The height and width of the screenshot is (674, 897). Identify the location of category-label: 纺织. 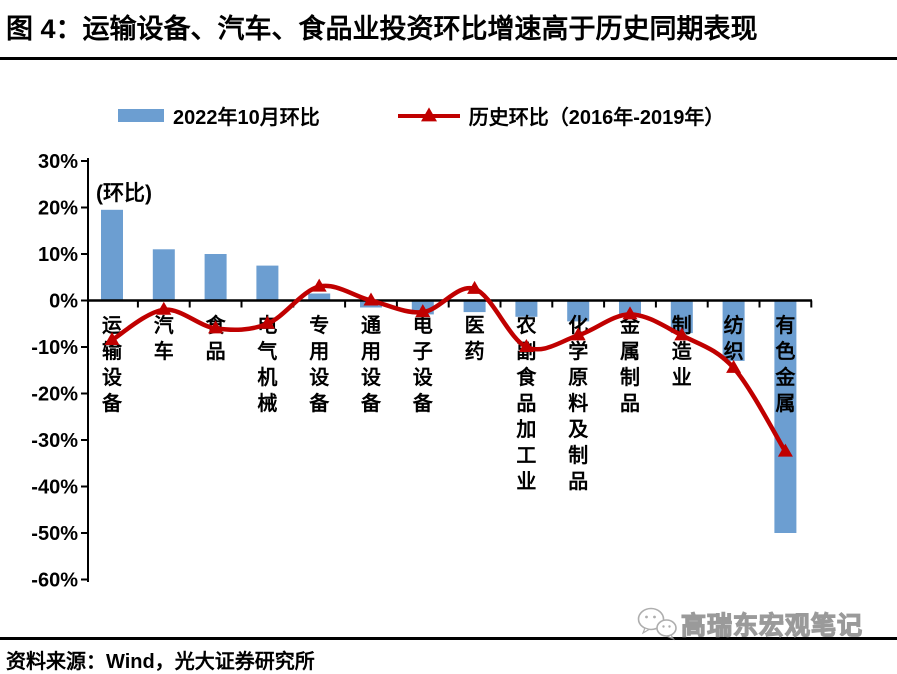
(734, 338).